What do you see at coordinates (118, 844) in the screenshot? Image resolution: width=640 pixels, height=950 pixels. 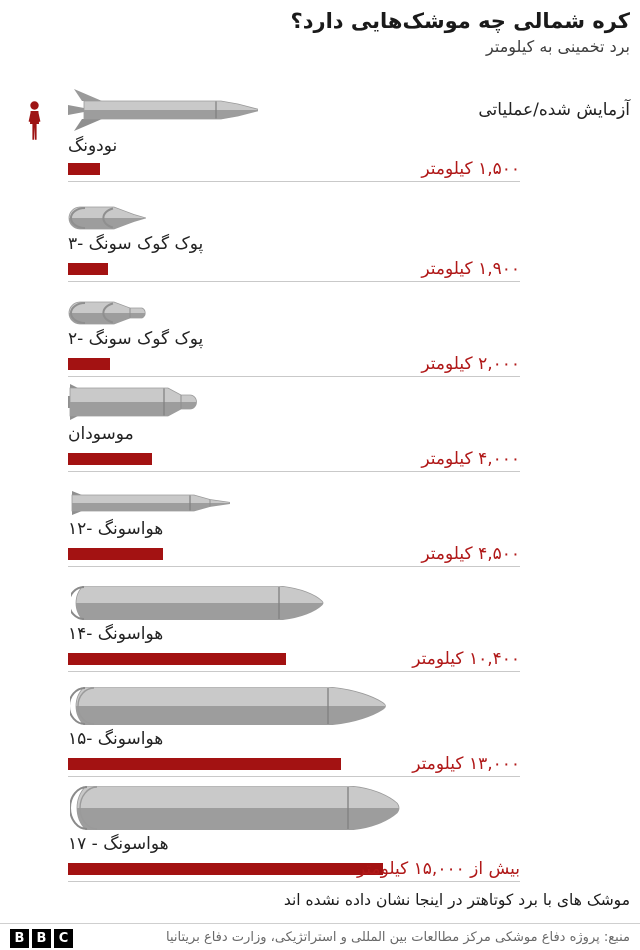 I see `missile-name: هواسونگ - ۱۷` at bounding box center [118, 844].